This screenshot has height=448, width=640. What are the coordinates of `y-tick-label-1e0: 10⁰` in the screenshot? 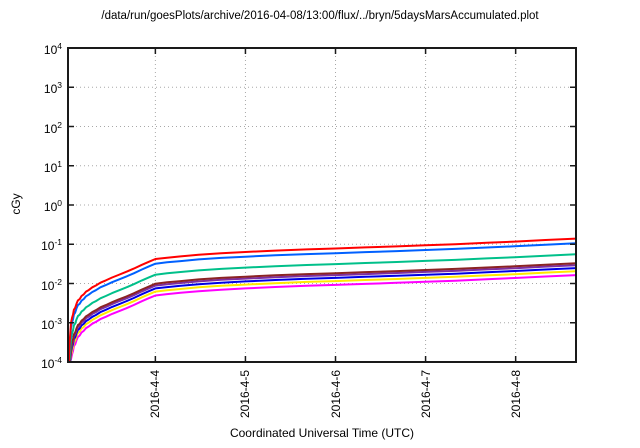 It's located at (52, 206).